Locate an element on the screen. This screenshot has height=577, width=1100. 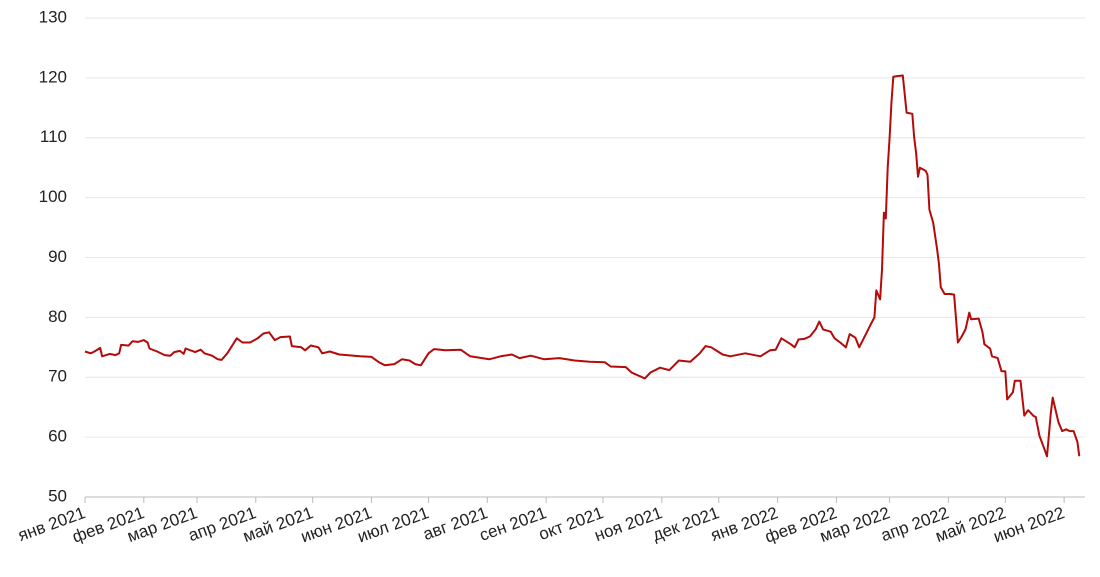
y-tick-label: 90 is located at coordinates (57, 256).